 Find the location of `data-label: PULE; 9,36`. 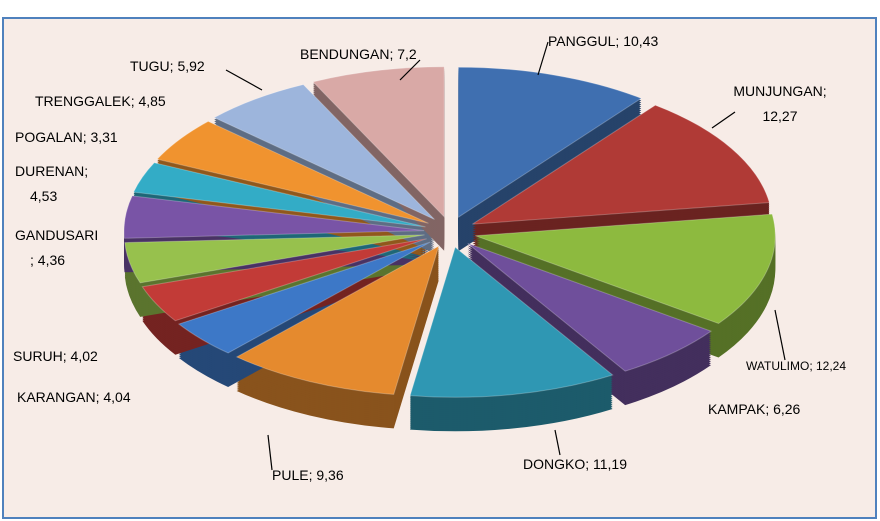

data-label: PULE; 9,36 is located at coordinates (308, 475).